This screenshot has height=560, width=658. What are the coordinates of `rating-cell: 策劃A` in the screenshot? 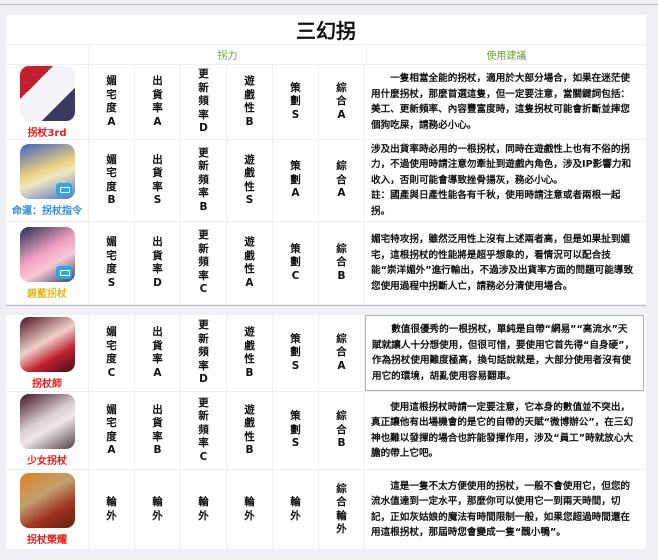 It's located at (296, 180).